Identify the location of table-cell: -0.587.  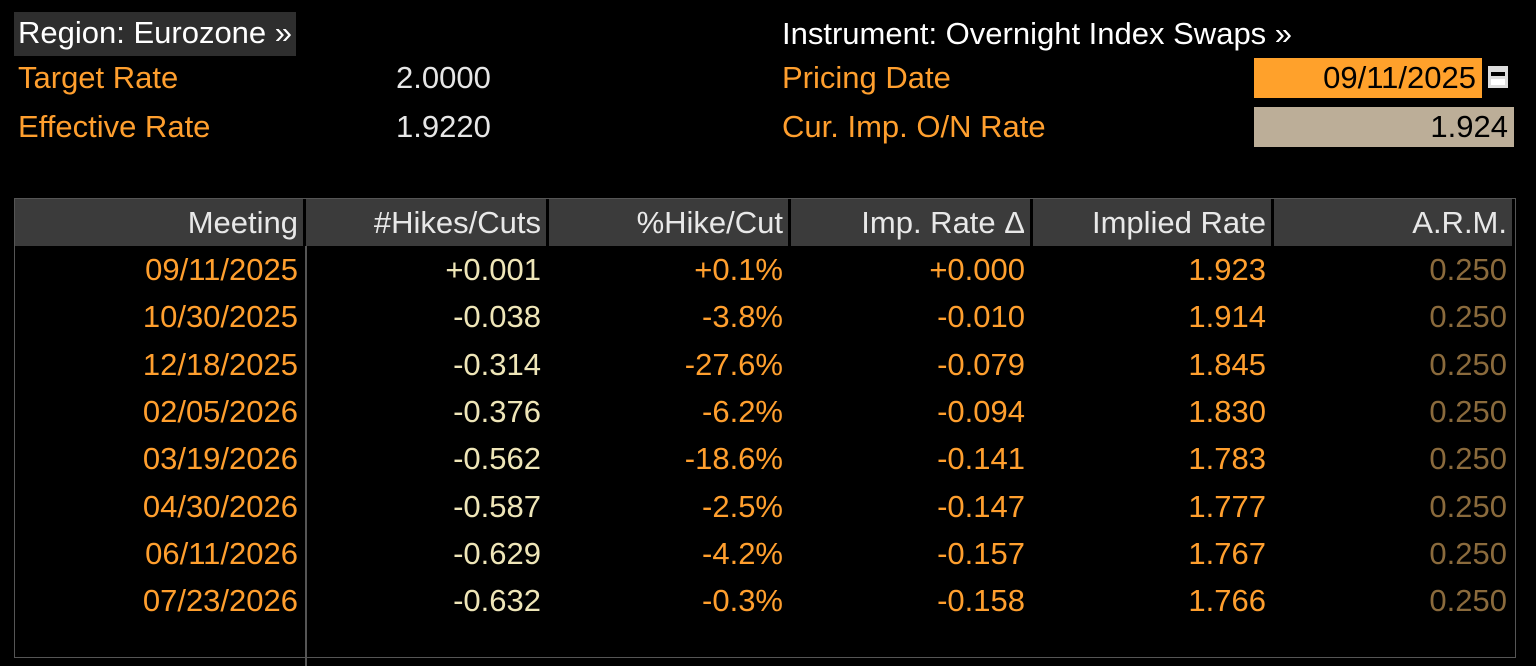
(497, 506).